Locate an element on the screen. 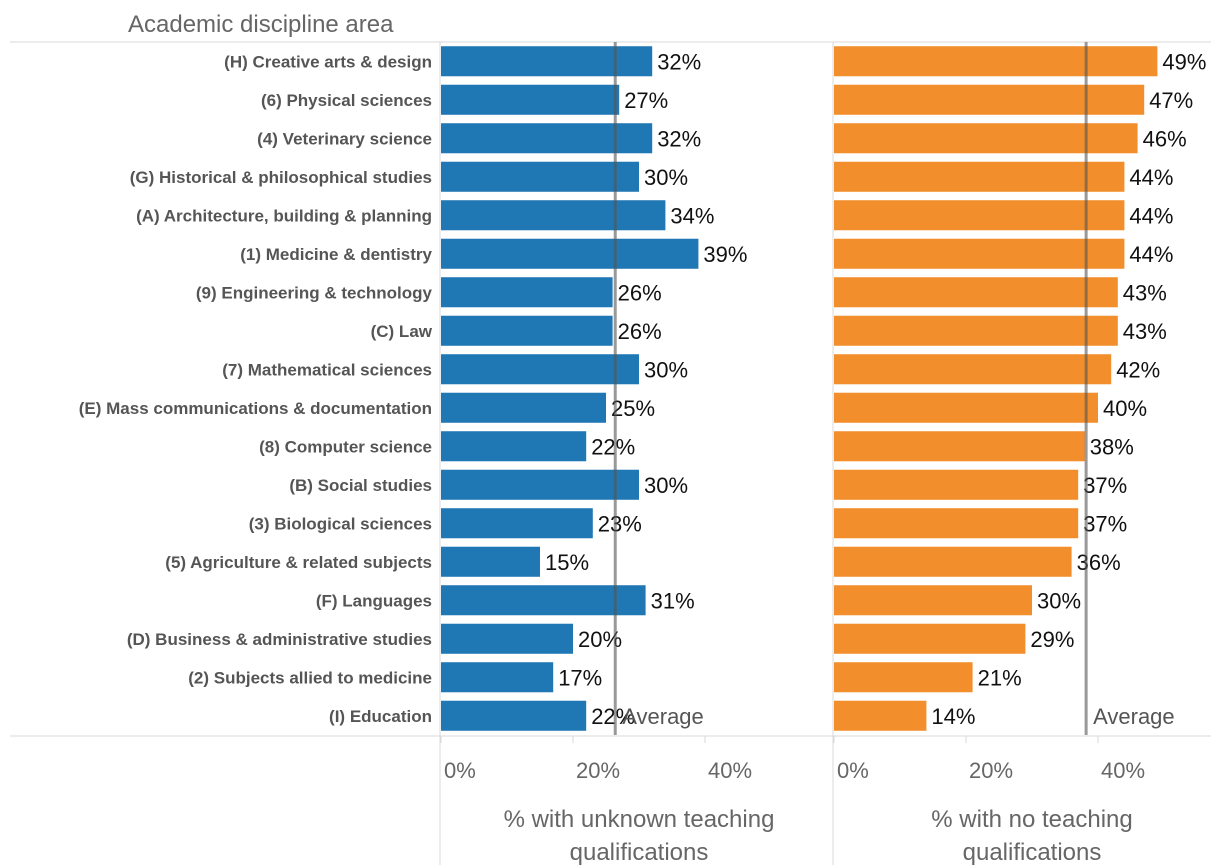 This screenshot has width=1211, height=865. row-label: (9) Engineering & technology is located at coordinates (314, 292).